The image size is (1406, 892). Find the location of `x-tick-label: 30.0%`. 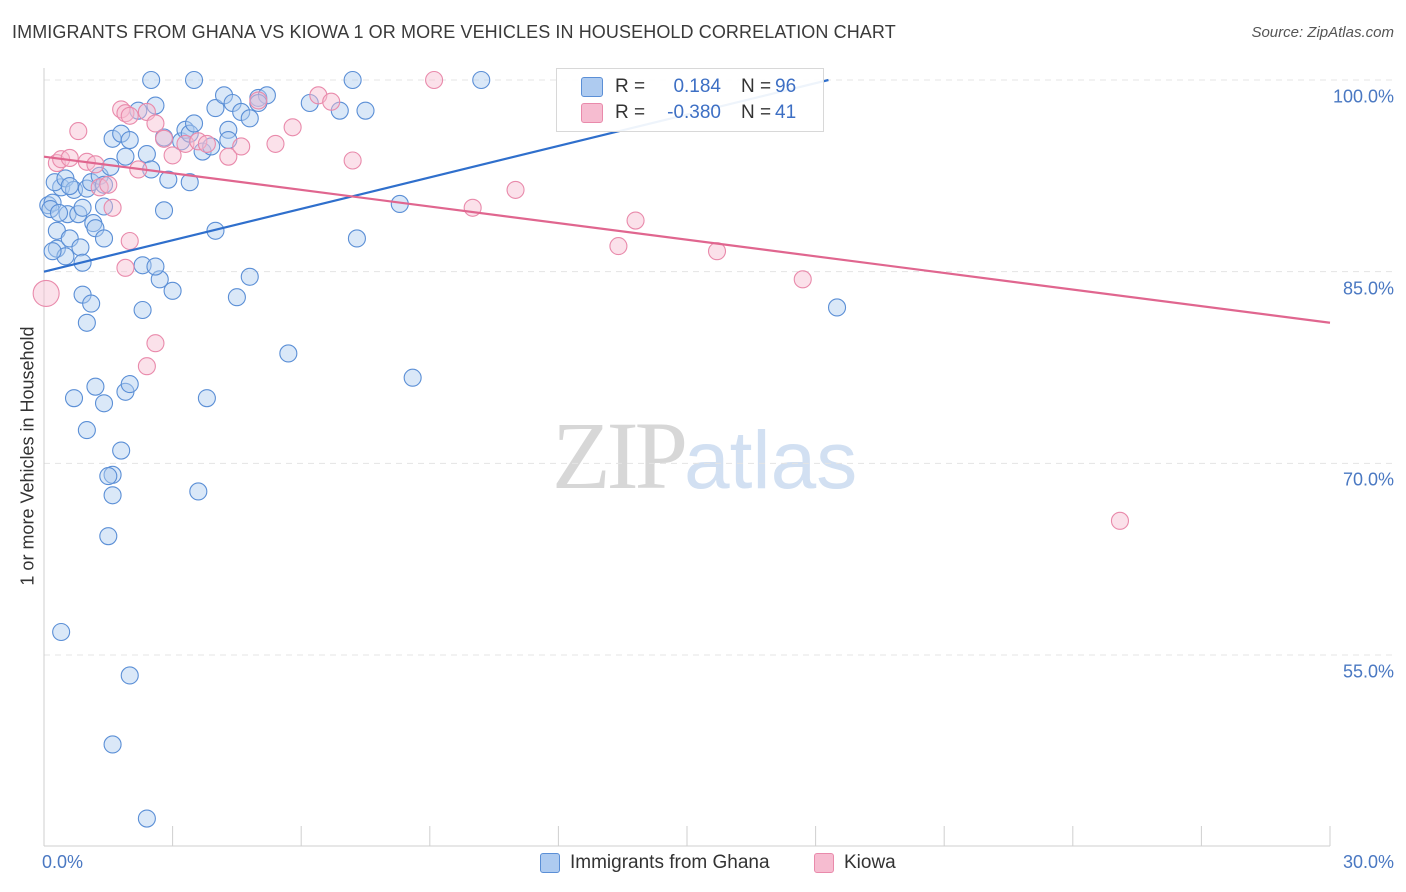

x-tick-label: 30.0% is located at coordinates (1368, 862).